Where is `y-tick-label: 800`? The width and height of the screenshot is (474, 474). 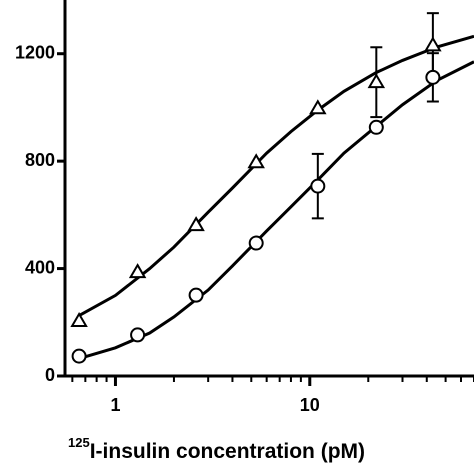 y-tick-label: 800 is located at coordinates (40, 160).